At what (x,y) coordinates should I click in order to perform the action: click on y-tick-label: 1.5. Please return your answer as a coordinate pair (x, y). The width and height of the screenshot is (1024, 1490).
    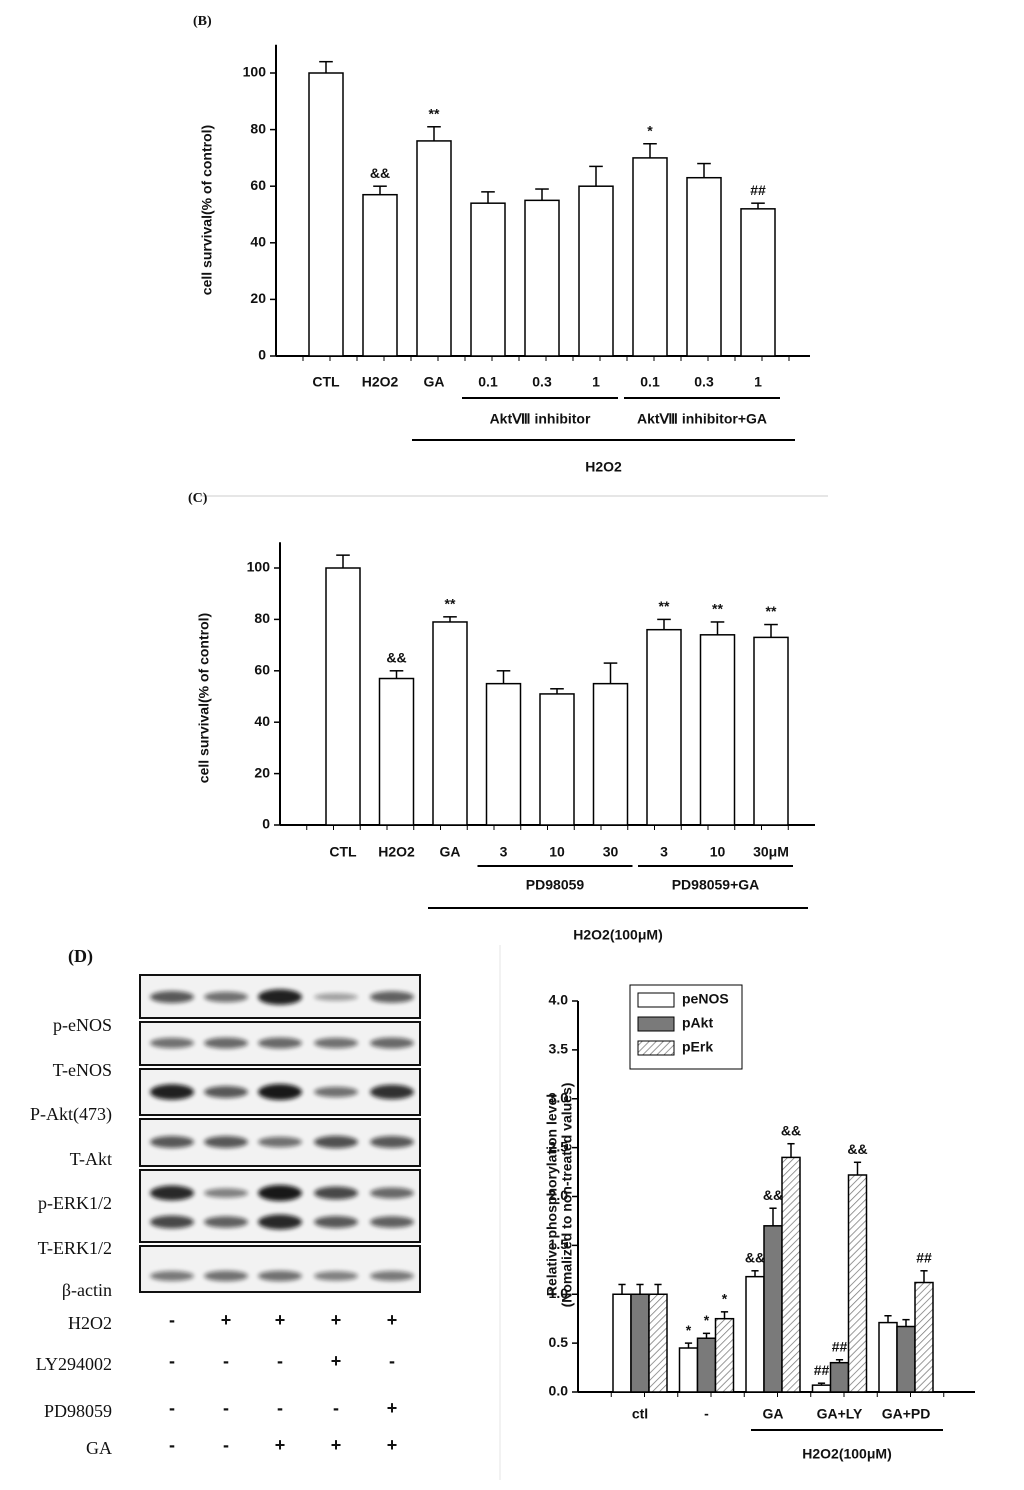
    Looking at the image, I should click on (559, 1244).